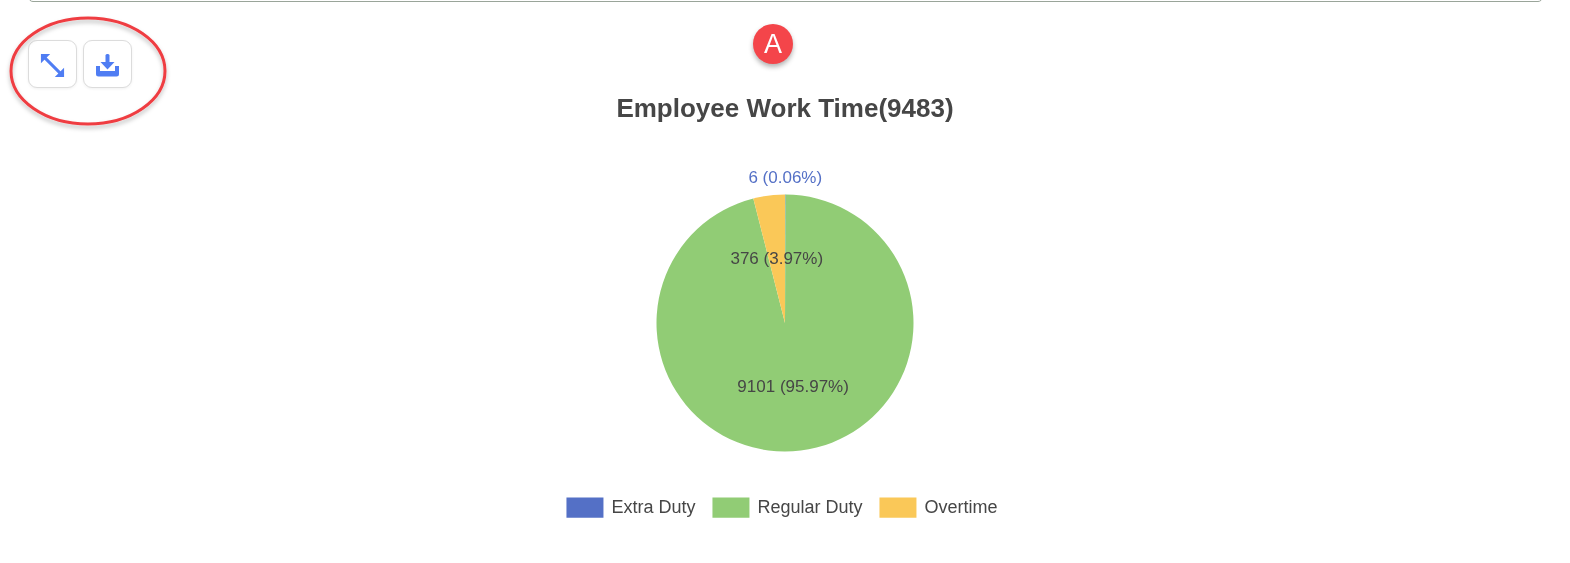 This screenshot has height=563, width=1570. Describe the element at coordinates (785, 108) in the screenshot. I see `chart-title: Employee Work Time(9483)` at that location.